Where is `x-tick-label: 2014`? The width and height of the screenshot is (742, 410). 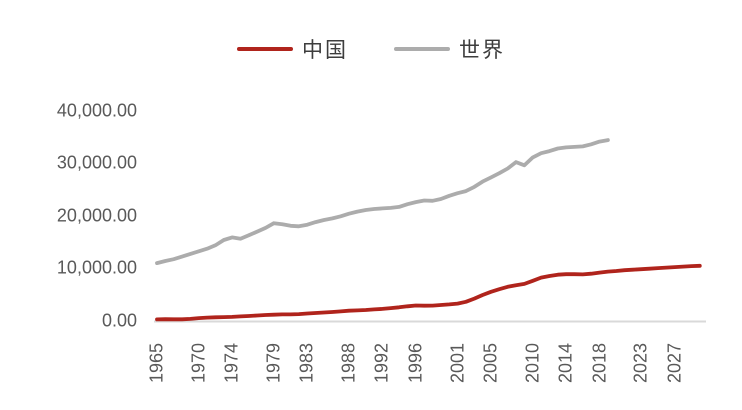
x-tick-label: 2014 is located at coordinates (565, 363).